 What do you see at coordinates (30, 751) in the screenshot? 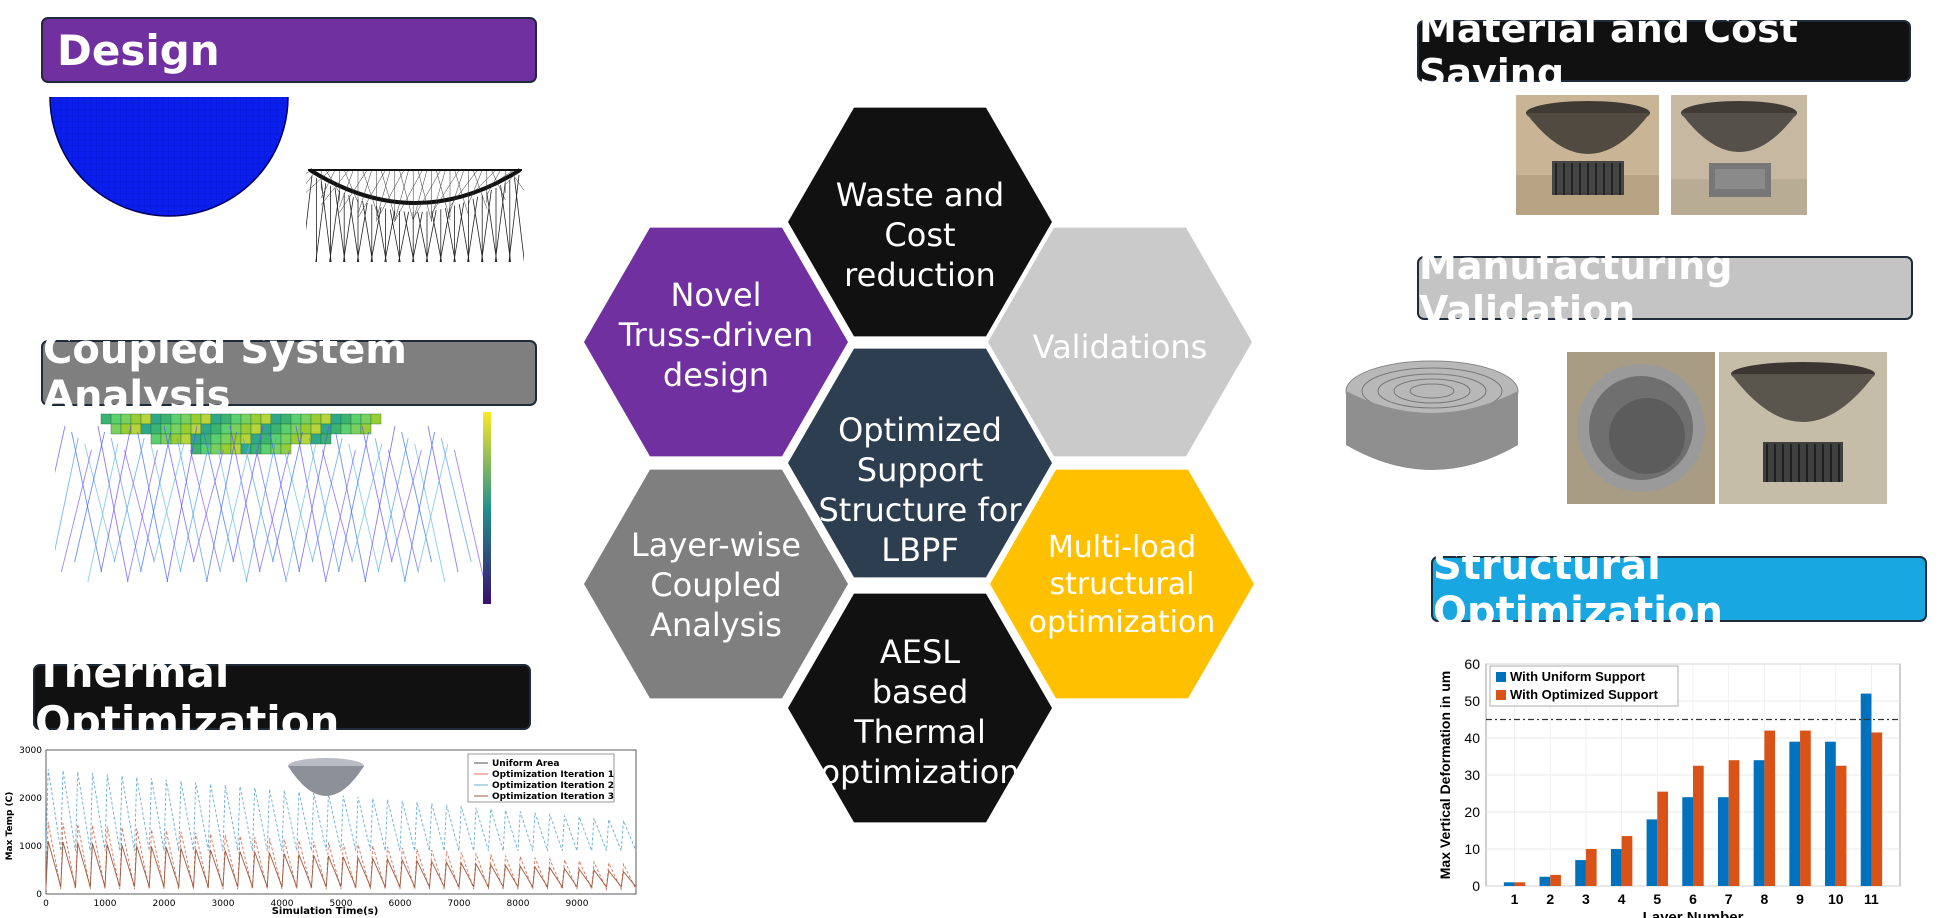
I see `thermal-ytick: 3000` at bounding box center [30, 751].